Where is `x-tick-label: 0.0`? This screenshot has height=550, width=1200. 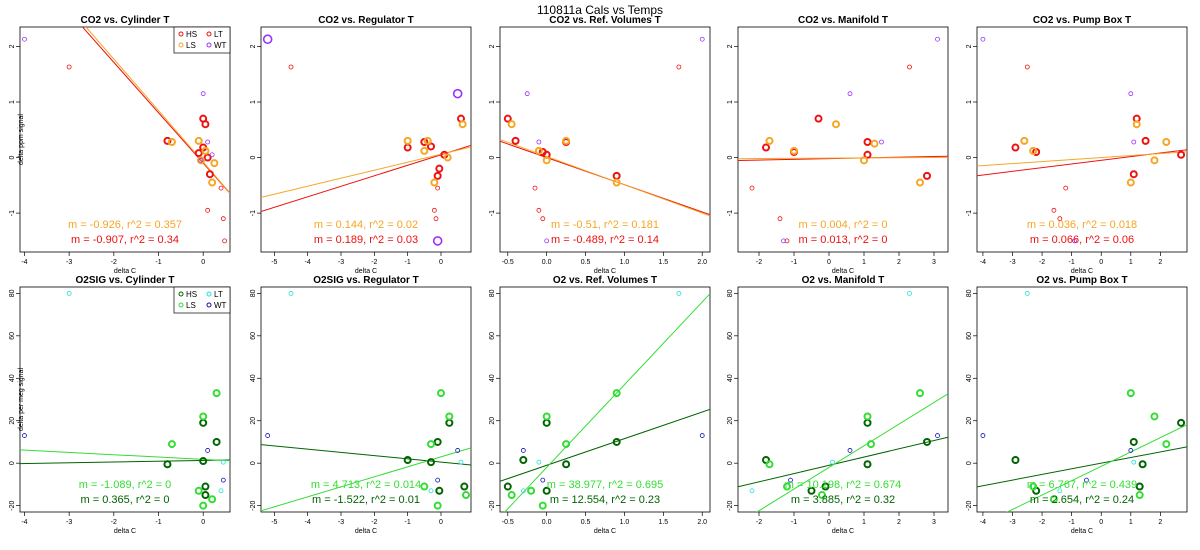 x-tick-label: 0.0 is located at coordinates (547, 262).